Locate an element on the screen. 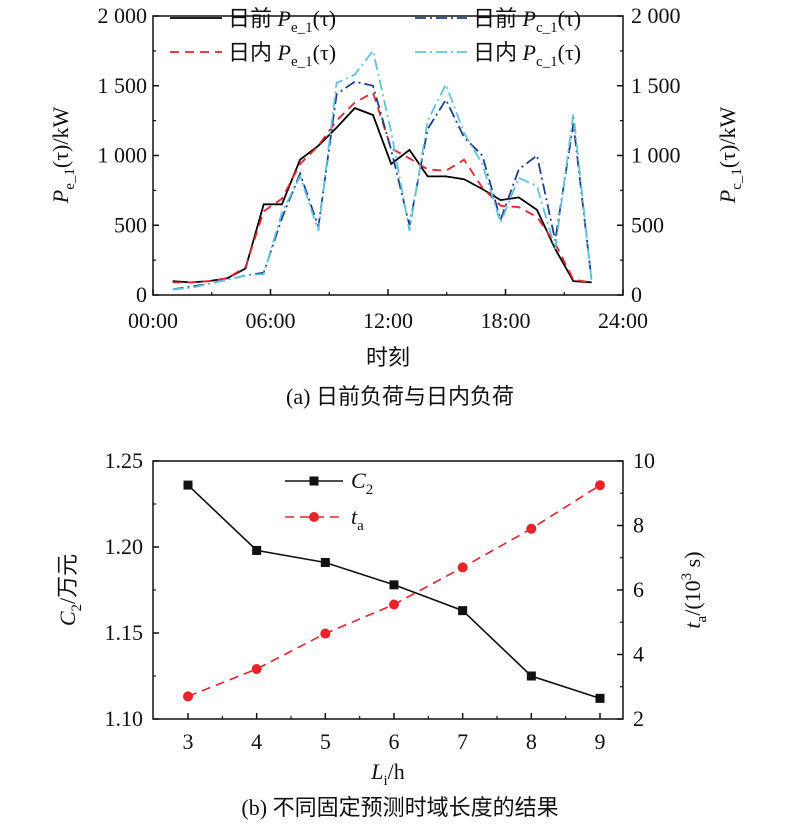 Image resolution: width=800 pixels, height=830 pixels. chart-a-xtick-label: 06:00 is located at coordinates (270, 320).